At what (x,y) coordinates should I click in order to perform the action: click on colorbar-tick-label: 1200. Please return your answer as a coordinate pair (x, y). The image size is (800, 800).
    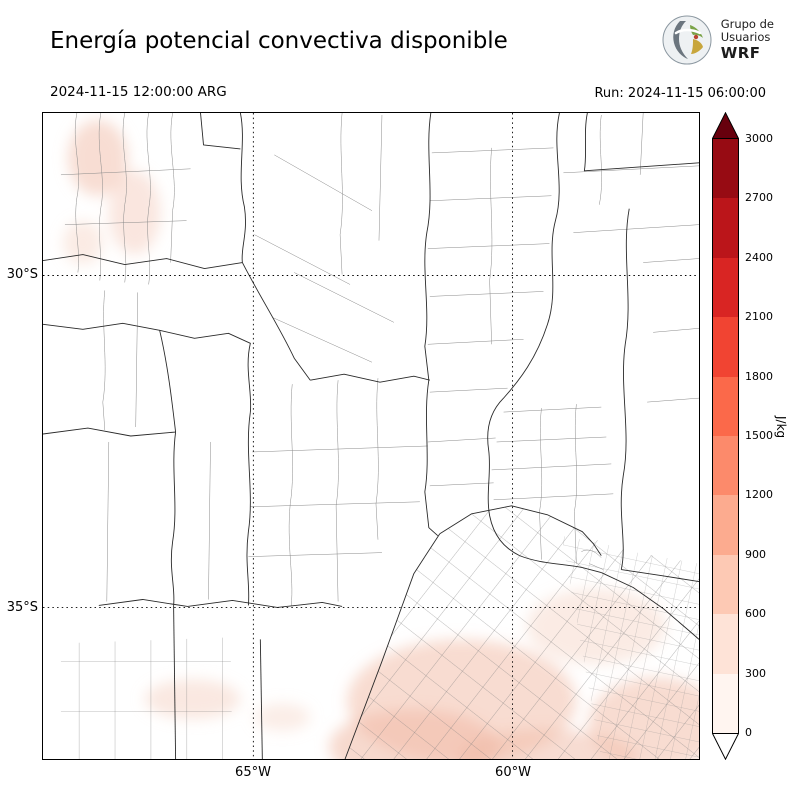
    Looking at the image, I should click on (759, 494).